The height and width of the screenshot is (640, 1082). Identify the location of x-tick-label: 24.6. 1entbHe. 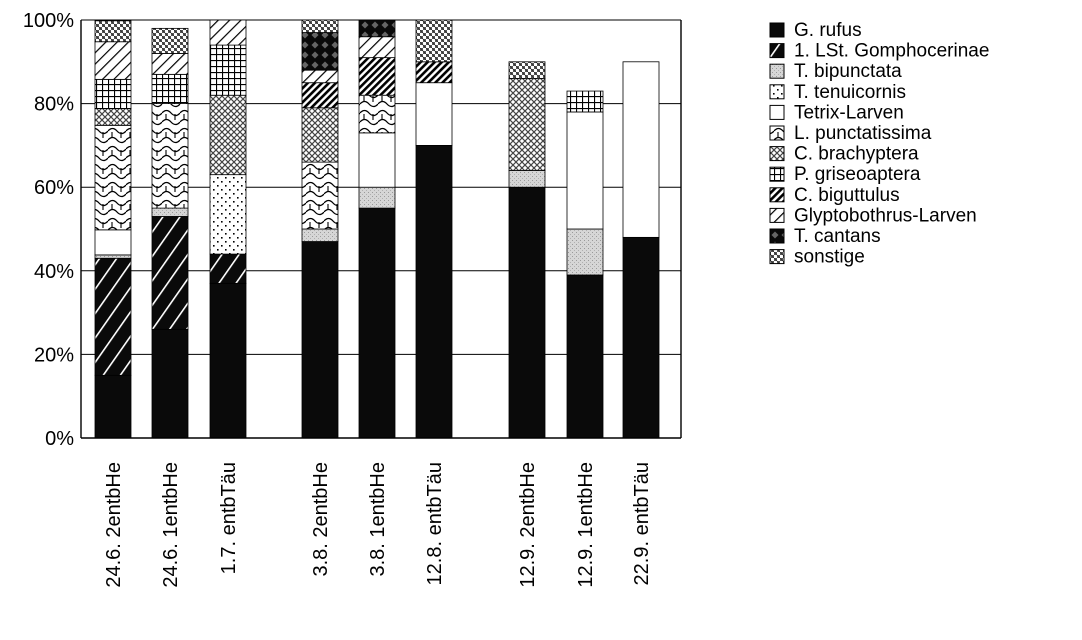
(171, 525).